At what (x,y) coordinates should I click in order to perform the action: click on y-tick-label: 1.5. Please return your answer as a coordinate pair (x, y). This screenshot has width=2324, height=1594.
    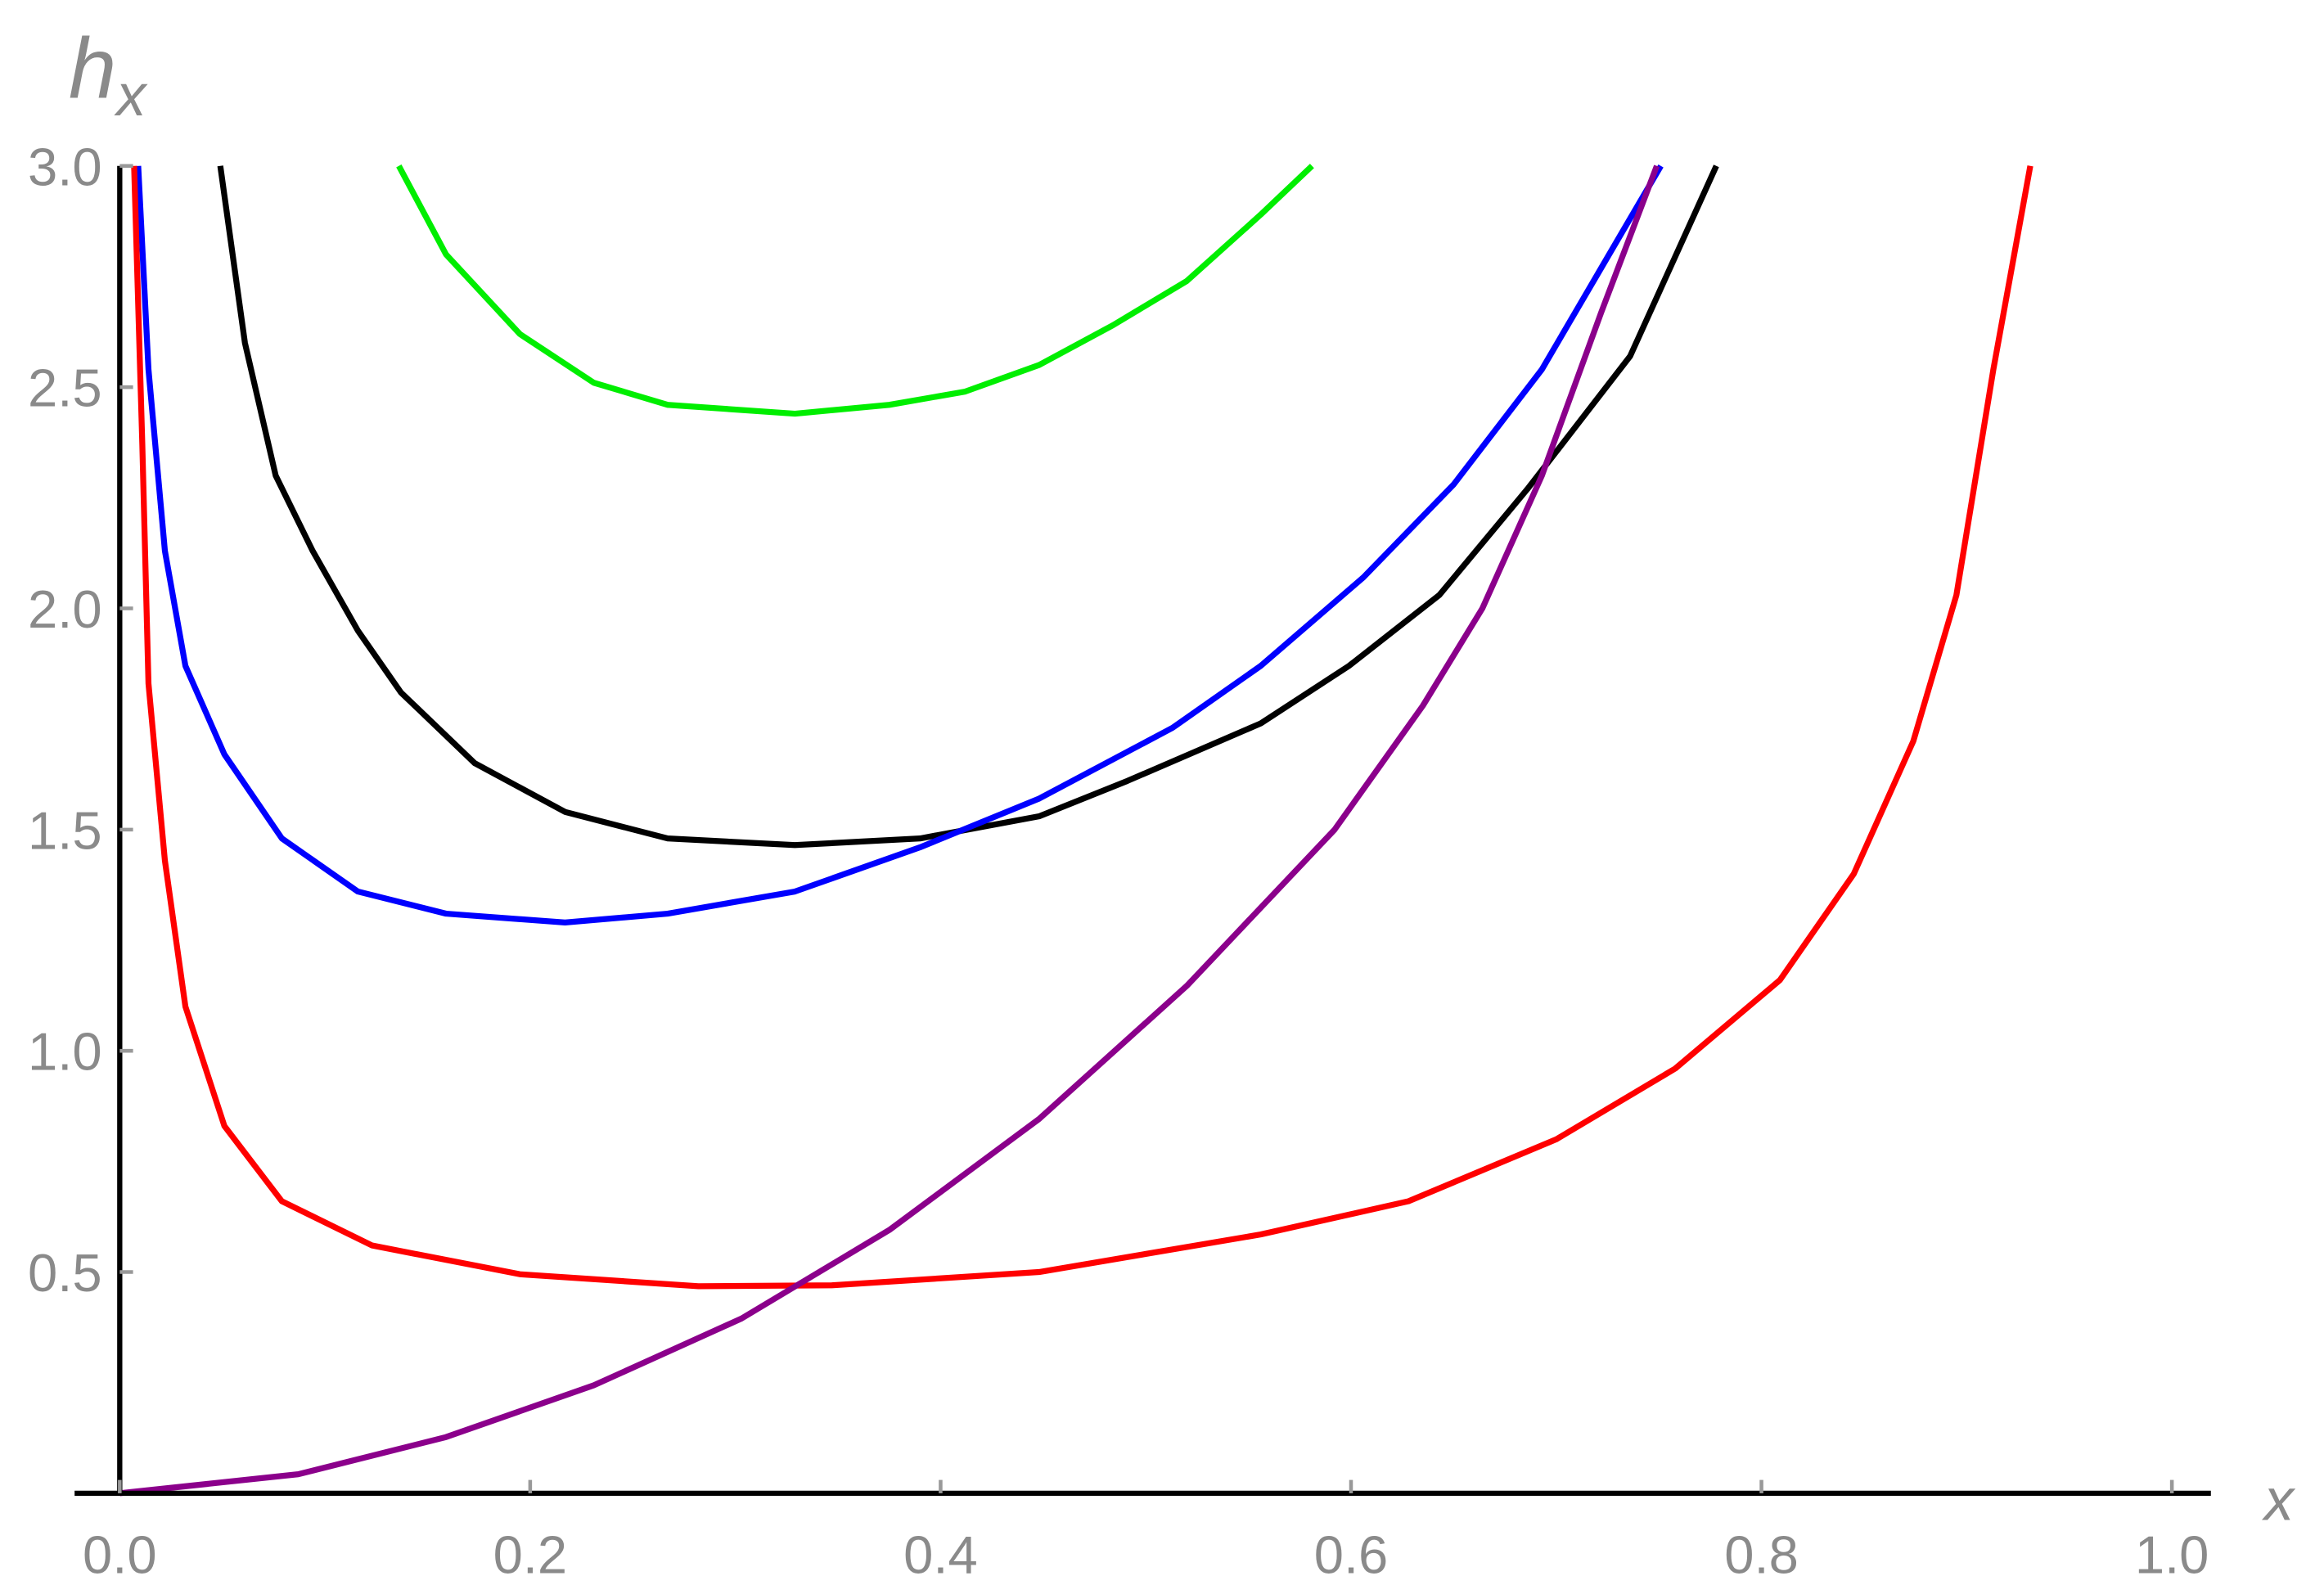
    Looking at the image, I should click on (65, 830).